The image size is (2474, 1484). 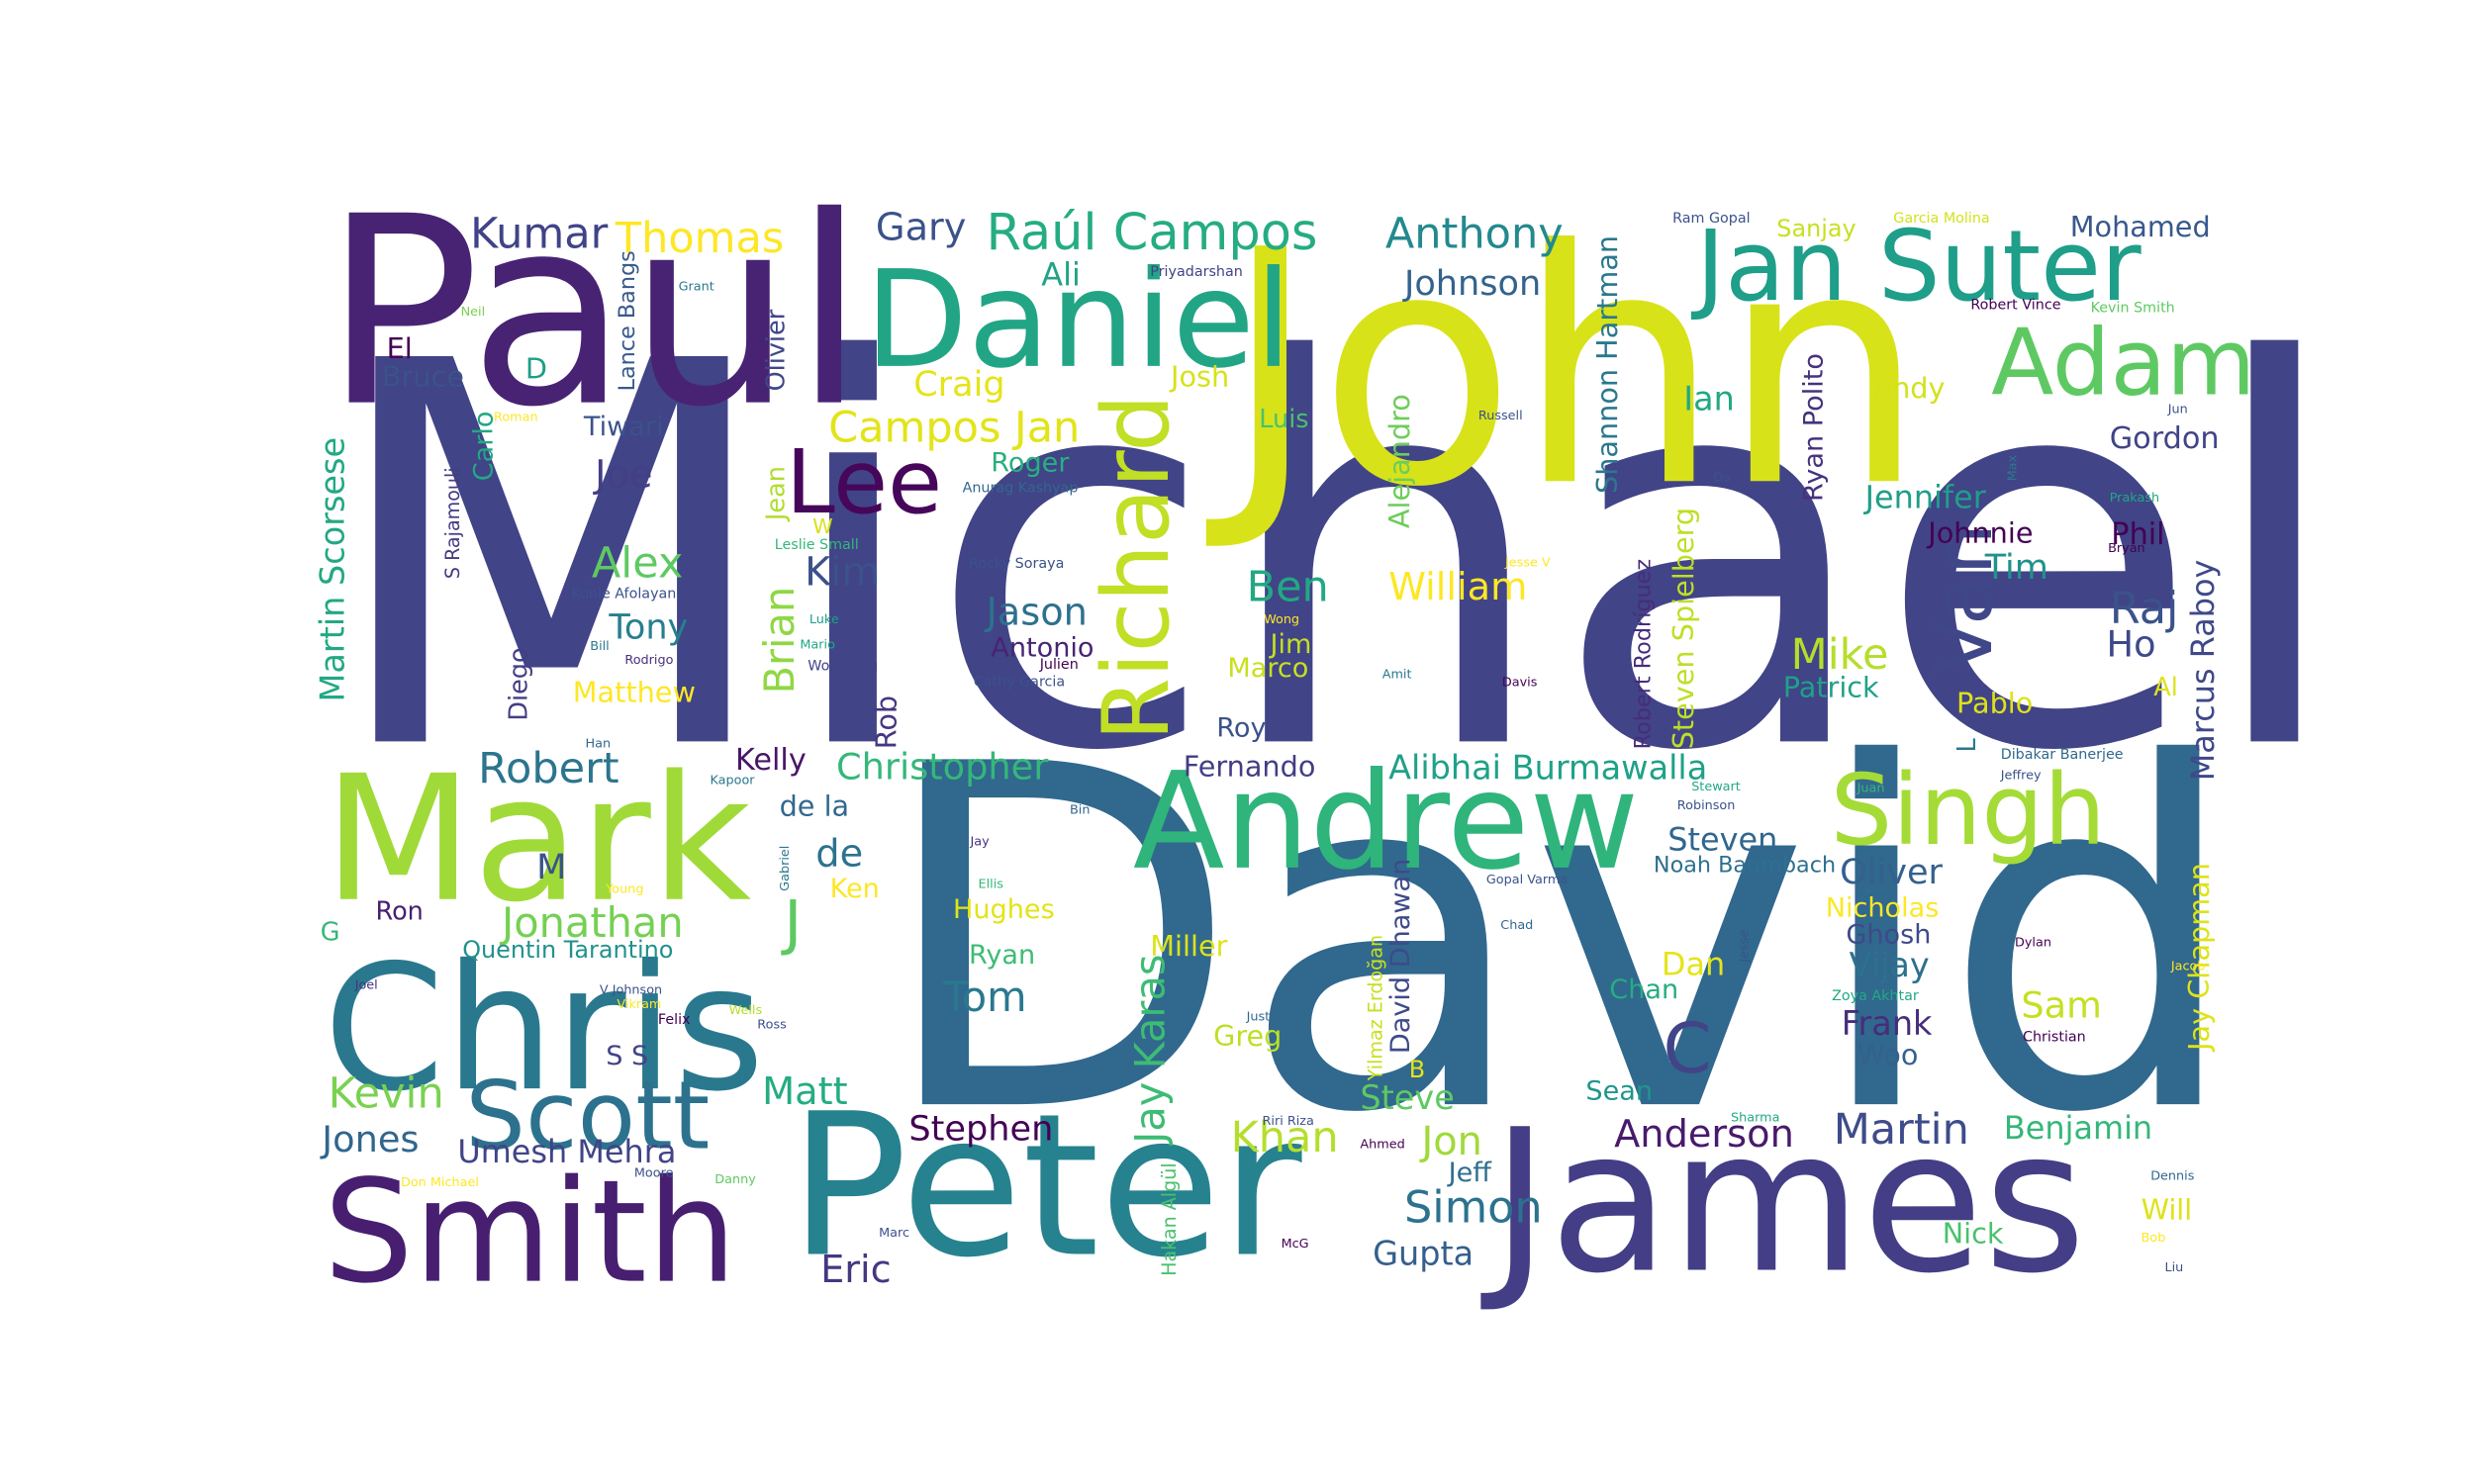 I want to click on word-robert-vince: Robert Vince, so click(x=2015, y=306).